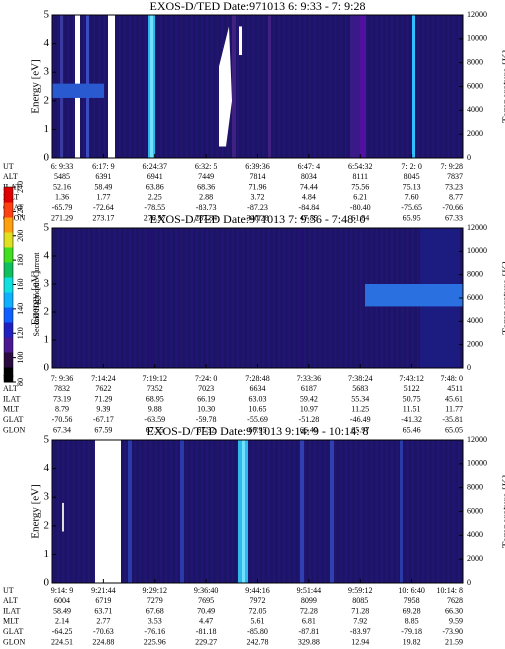 The height and width of the screenshot is (649, 505). What do you see at coordinates (11, 621) in the screenshot?
I see `row-name: MLT` at bounding box center [11, 621].